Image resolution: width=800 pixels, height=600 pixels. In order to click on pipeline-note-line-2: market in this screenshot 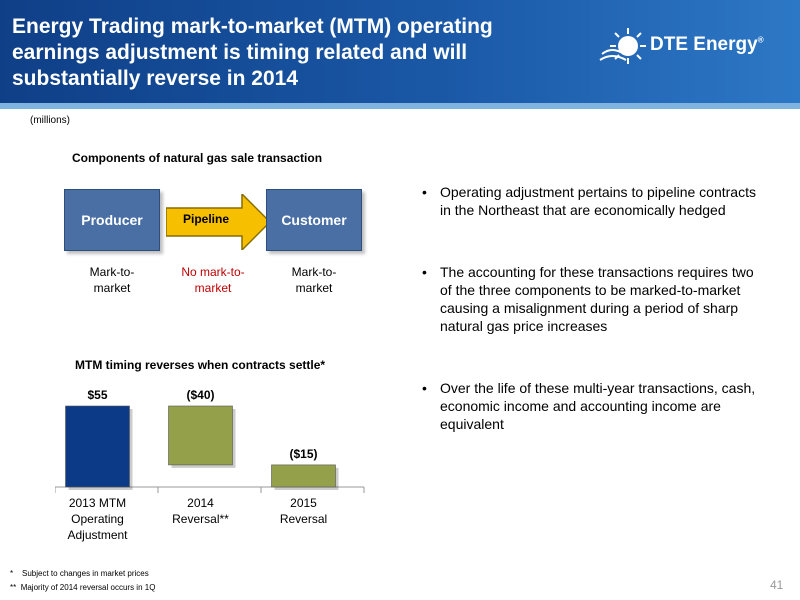, I will do `click(213, 288)`.